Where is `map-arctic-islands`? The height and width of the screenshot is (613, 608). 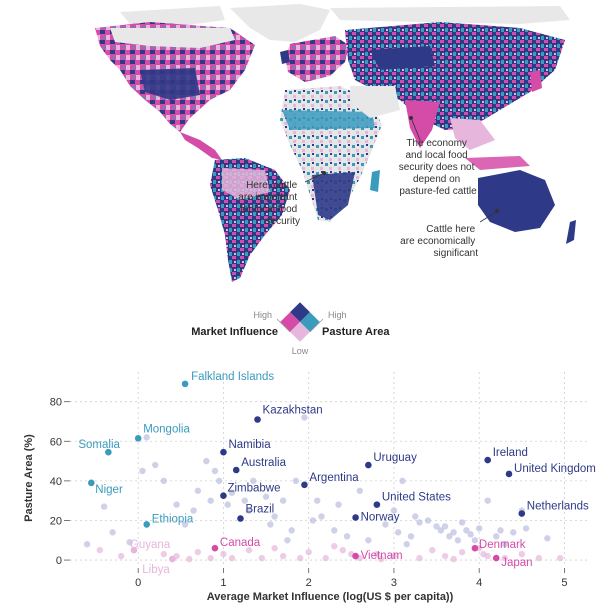 map-arctic-islands is located at coordinates (172, 16).